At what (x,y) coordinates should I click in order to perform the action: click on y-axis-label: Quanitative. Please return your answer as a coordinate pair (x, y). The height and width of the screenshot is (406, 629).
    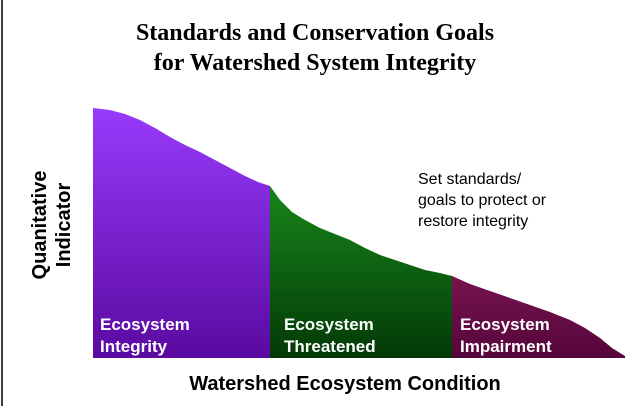
    Looking at the image, I should click on (40, 225).